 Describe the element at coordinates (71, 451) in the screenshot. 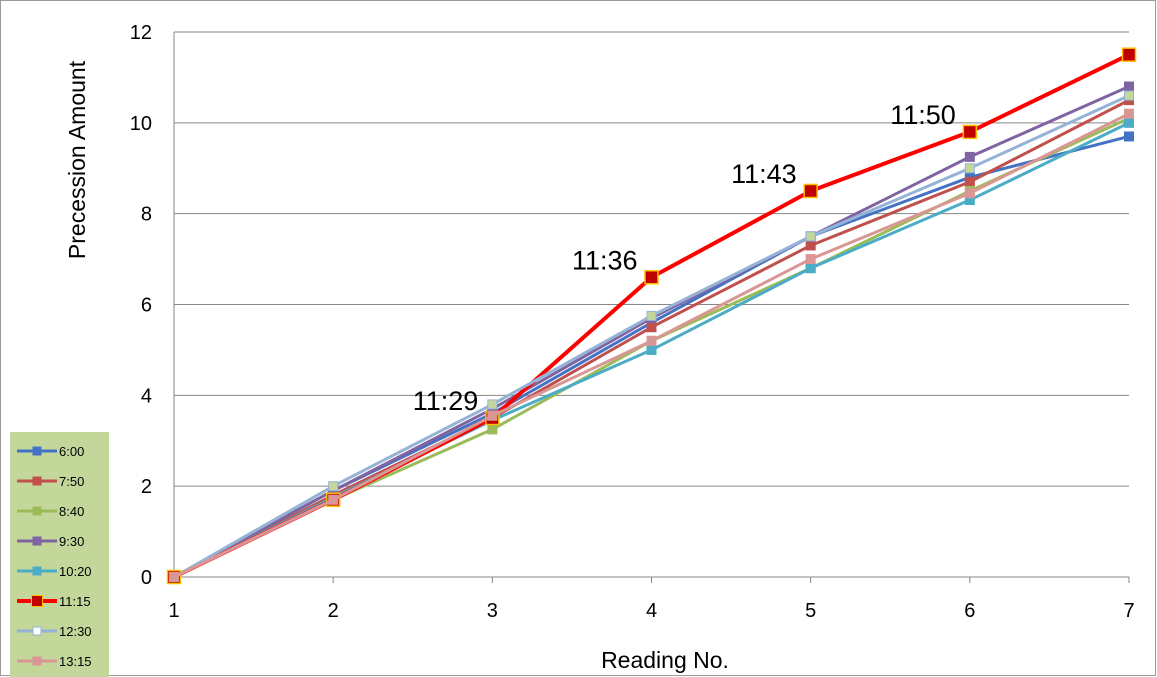

I see `legend-label: 6:00` at that location.